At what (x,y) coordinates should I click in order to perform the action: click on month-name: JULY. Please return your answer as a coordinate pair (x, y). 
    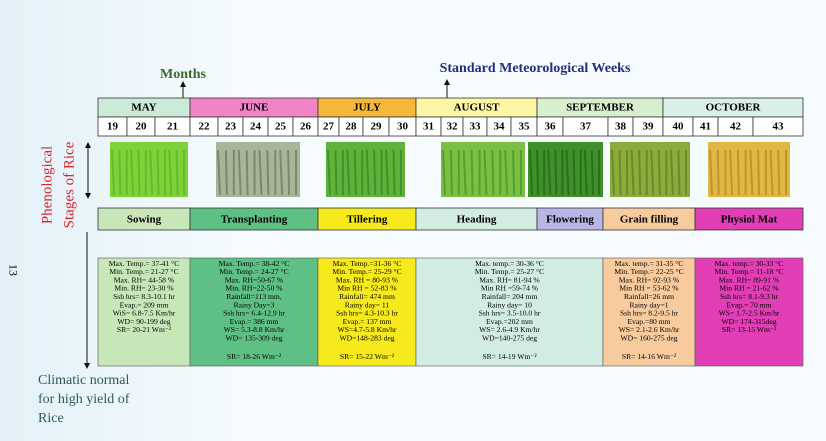
    Looking at the image, I should click on (367, 108).